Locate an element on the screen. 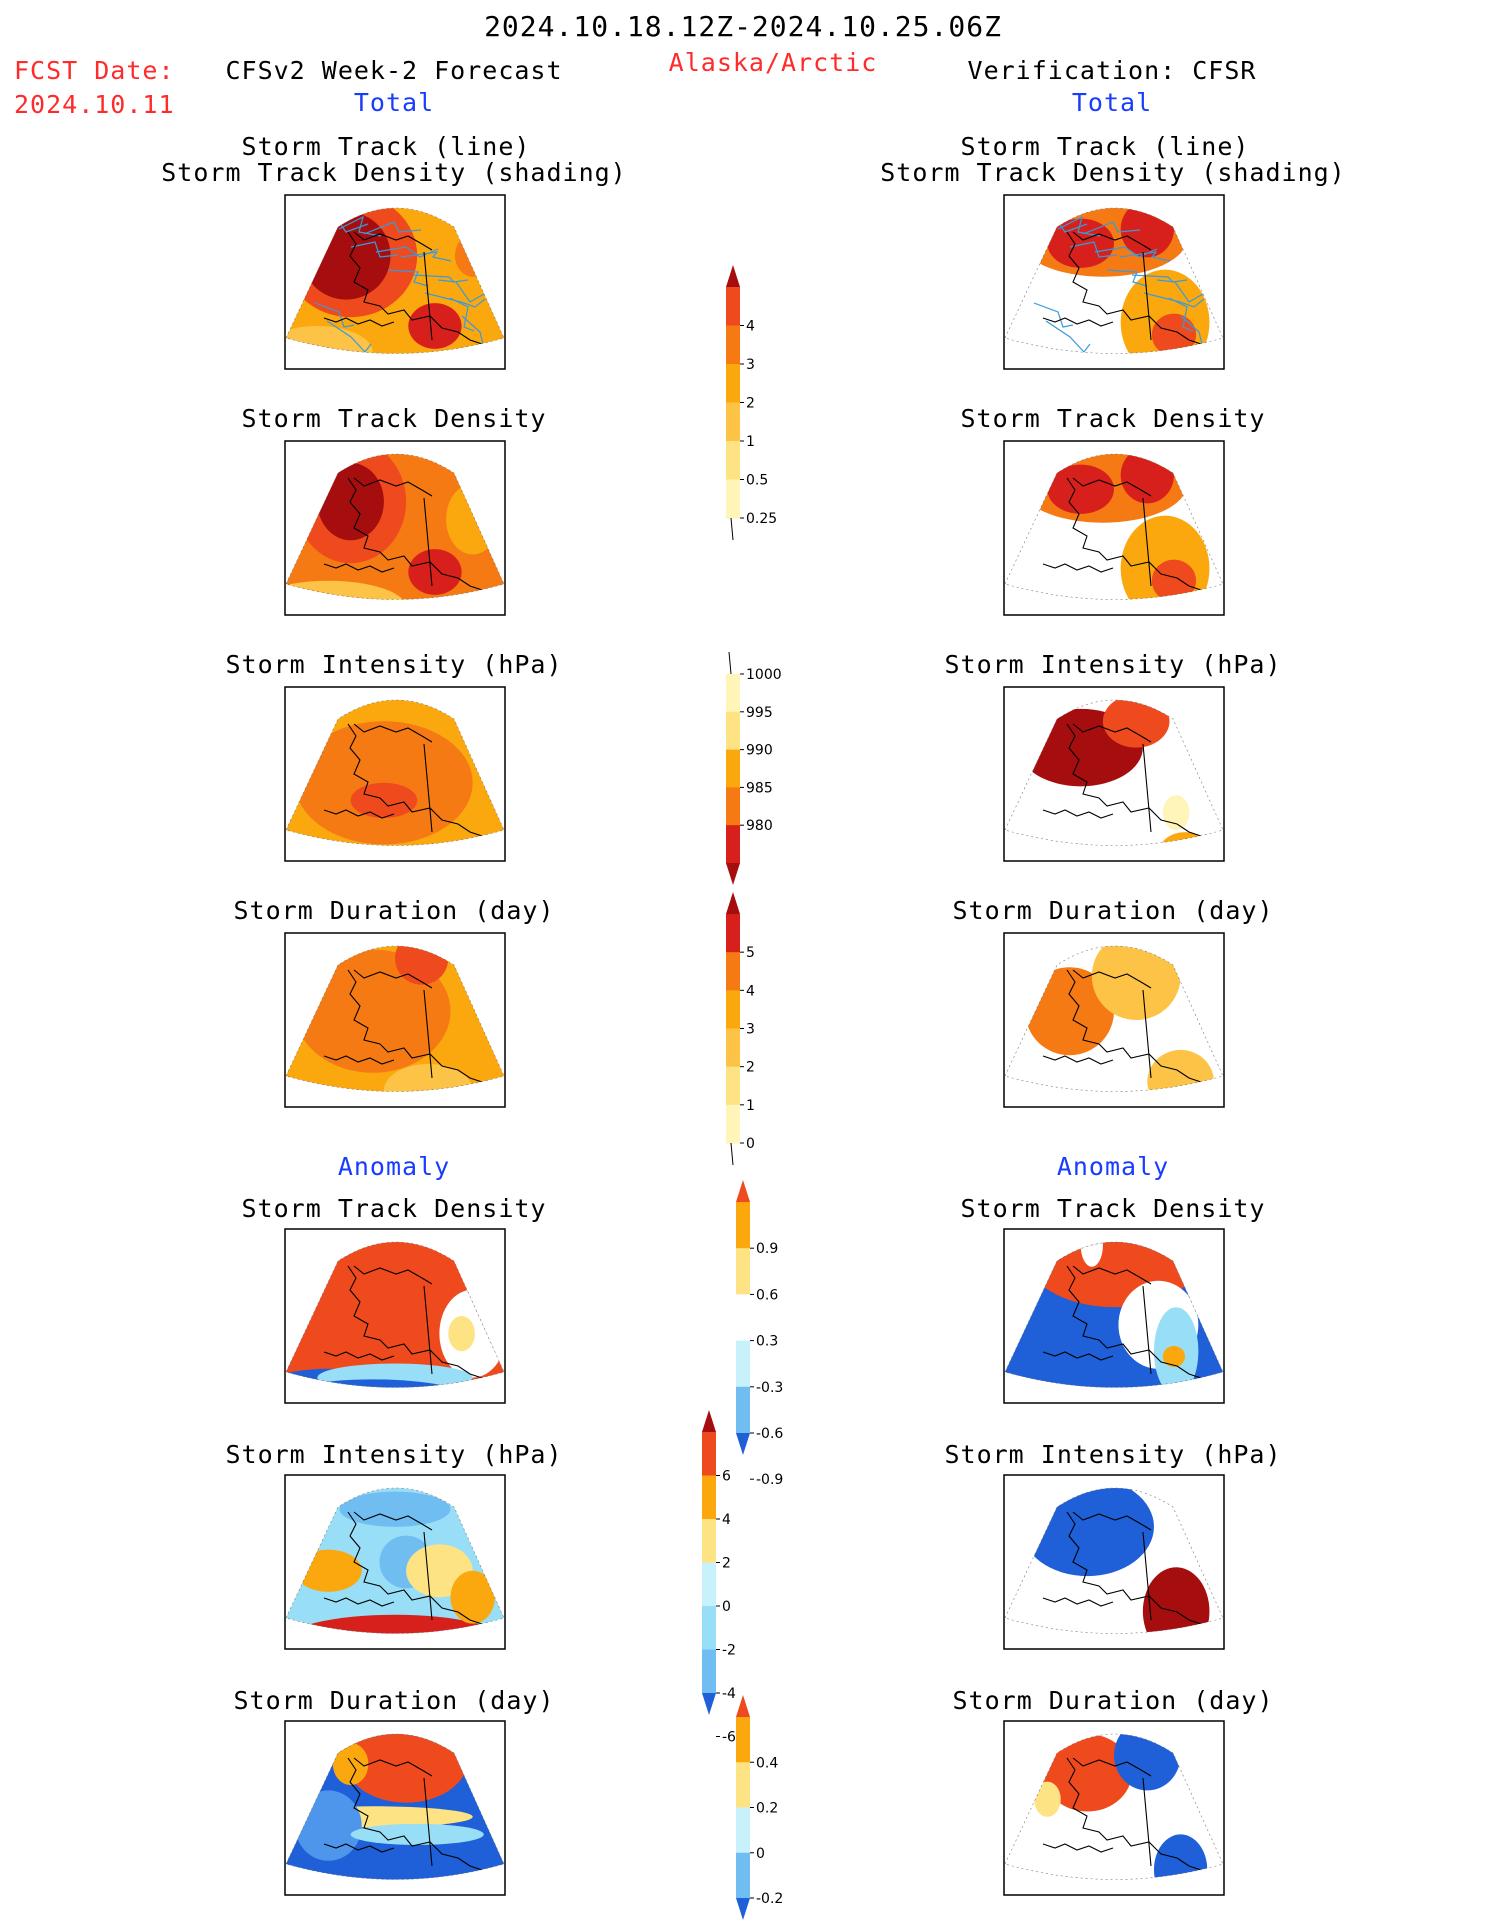 The height and width of the screenshot is (1925, 1487). map-forecast-row4 is located at coordinates (395, 1020).